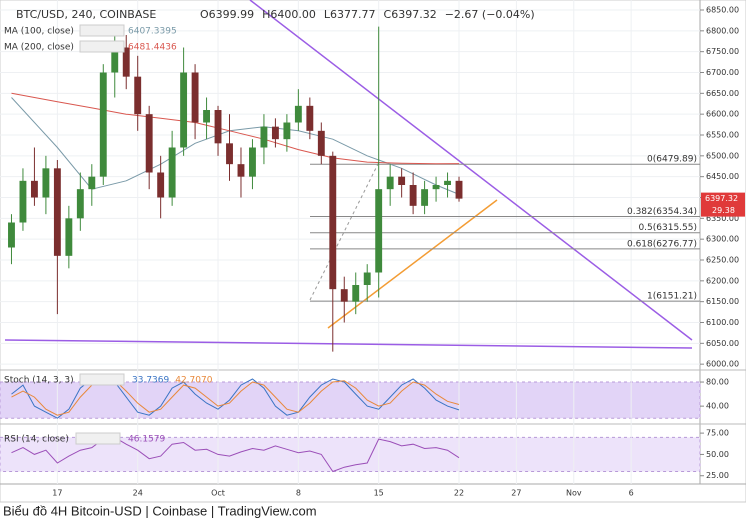  What do you see at coordinates (218, 493) in the screenshot?
I see `x-tick-label: Oct` at bounding box center [218, 493].